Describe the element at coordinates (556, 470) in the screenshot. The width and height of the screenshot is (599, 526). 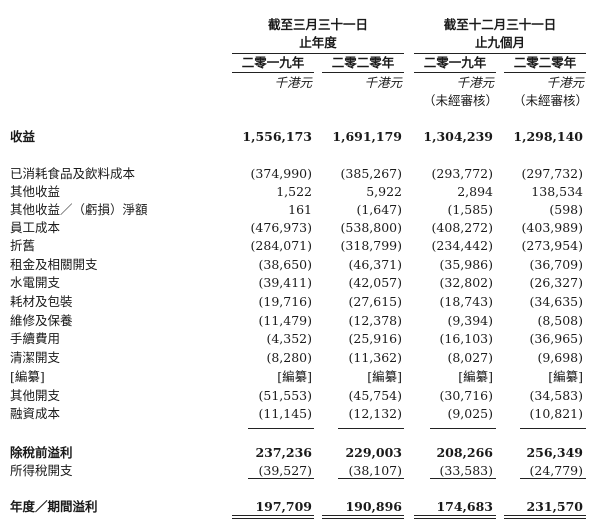
I see `cell-value: (24,779)` at that location.